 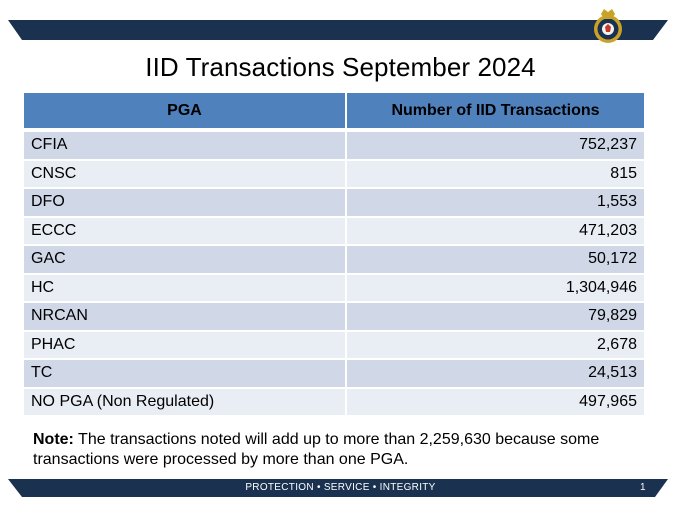 What do you see at coordinates (495, 173) in the screenshot?
I see `transactions-cell: 815` at bounding box center [495, 173].